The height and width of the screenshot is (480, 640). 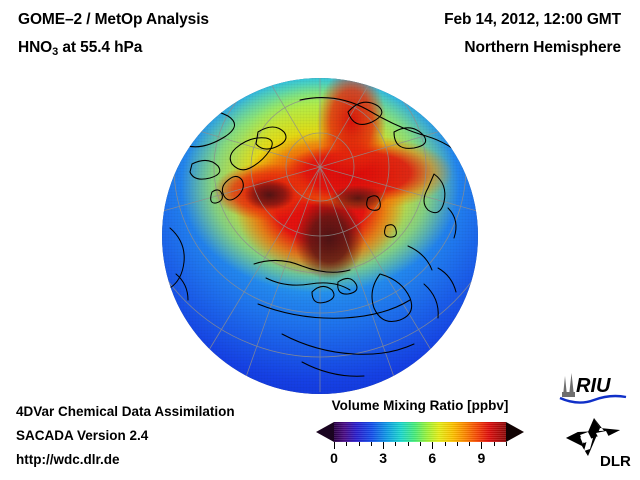 I want to click on species-suffix: at 55.4 hPa, so click(x=100, y=47).